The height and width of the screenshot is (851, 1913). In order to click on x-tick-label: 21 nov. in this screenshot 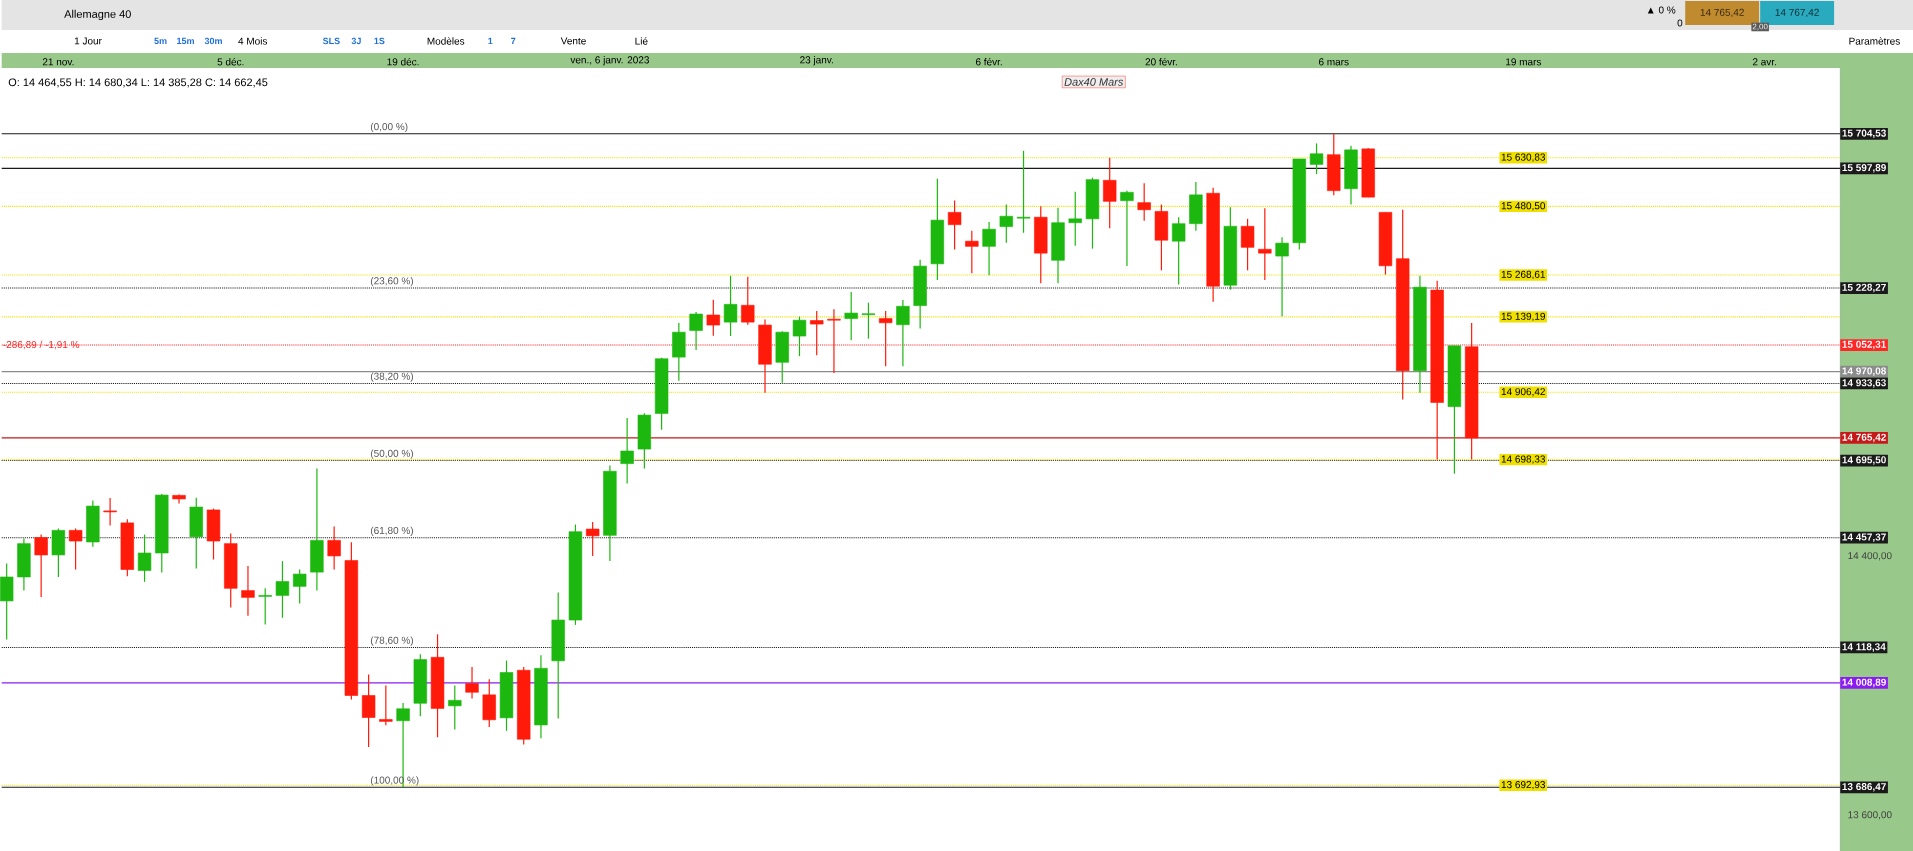, I will do `click(58, 62)`.